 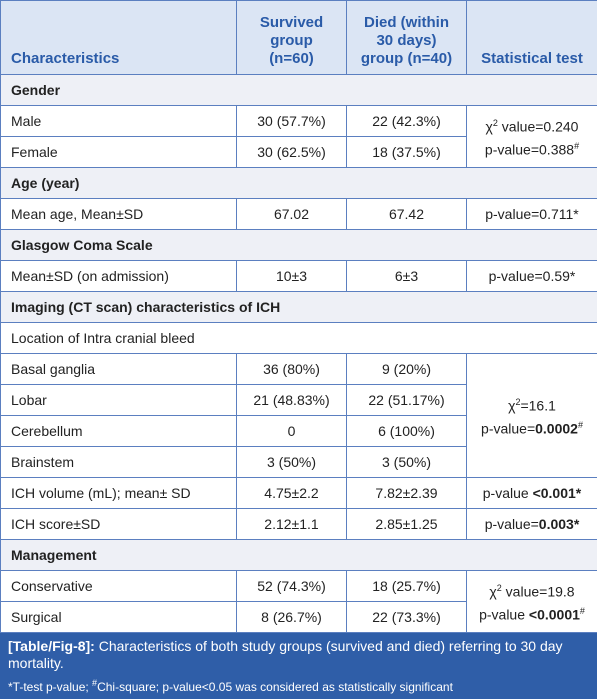 I want to click on line: p-value=0.388#, so click(x=532, y=148).